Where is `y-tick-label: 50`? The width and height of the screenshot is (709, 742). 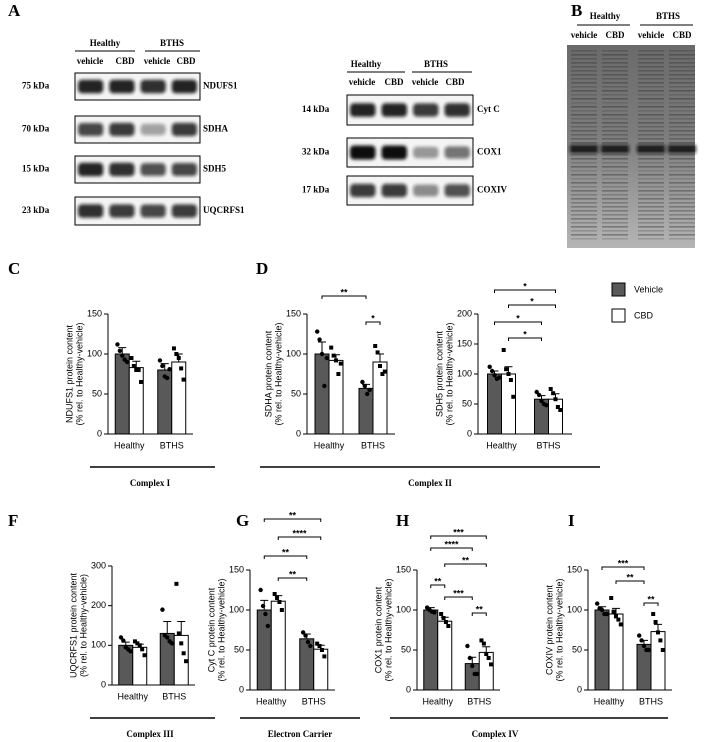
y-tick-label: 50 is located at coordinates (97, 393).